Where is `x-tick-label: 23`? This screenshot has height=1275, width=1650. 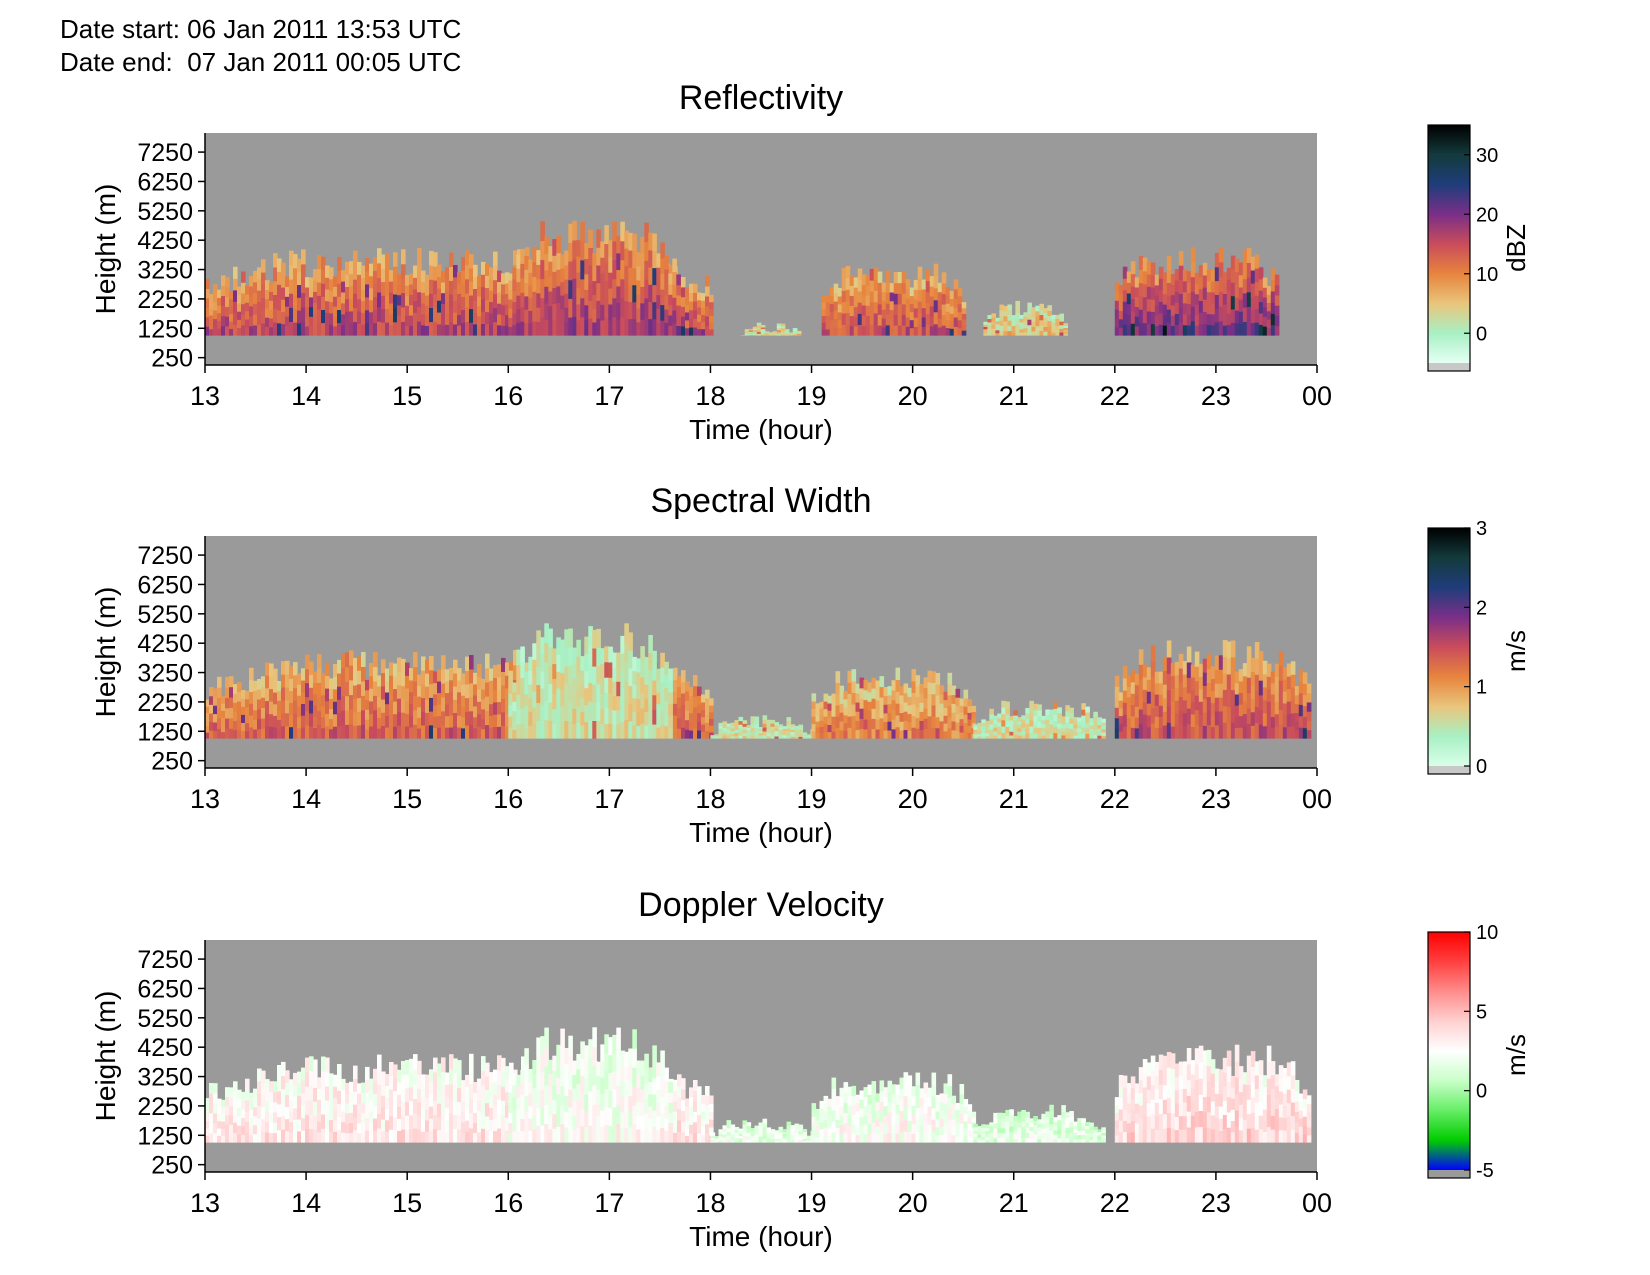
x-tick-label: 23 is located at coordinates (1216, 396).